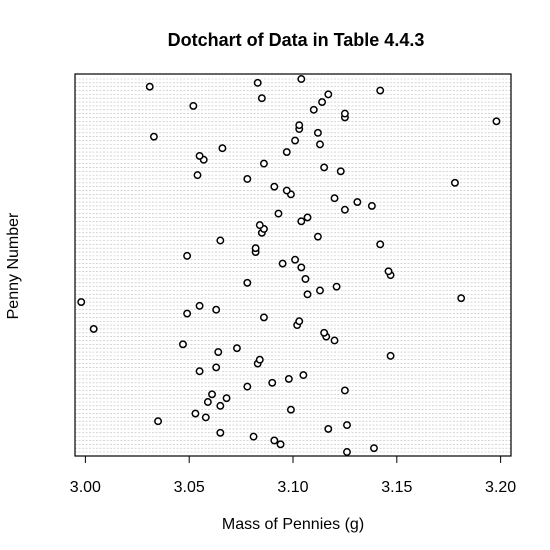 The height and width of the screenshot is (550, 550). I want to click on x-tick-label: 3.10, so click(292, 487).